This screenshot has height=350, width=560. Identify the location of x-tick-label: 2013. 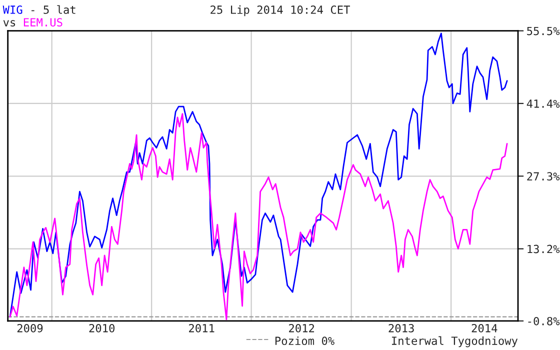
(401, 328).